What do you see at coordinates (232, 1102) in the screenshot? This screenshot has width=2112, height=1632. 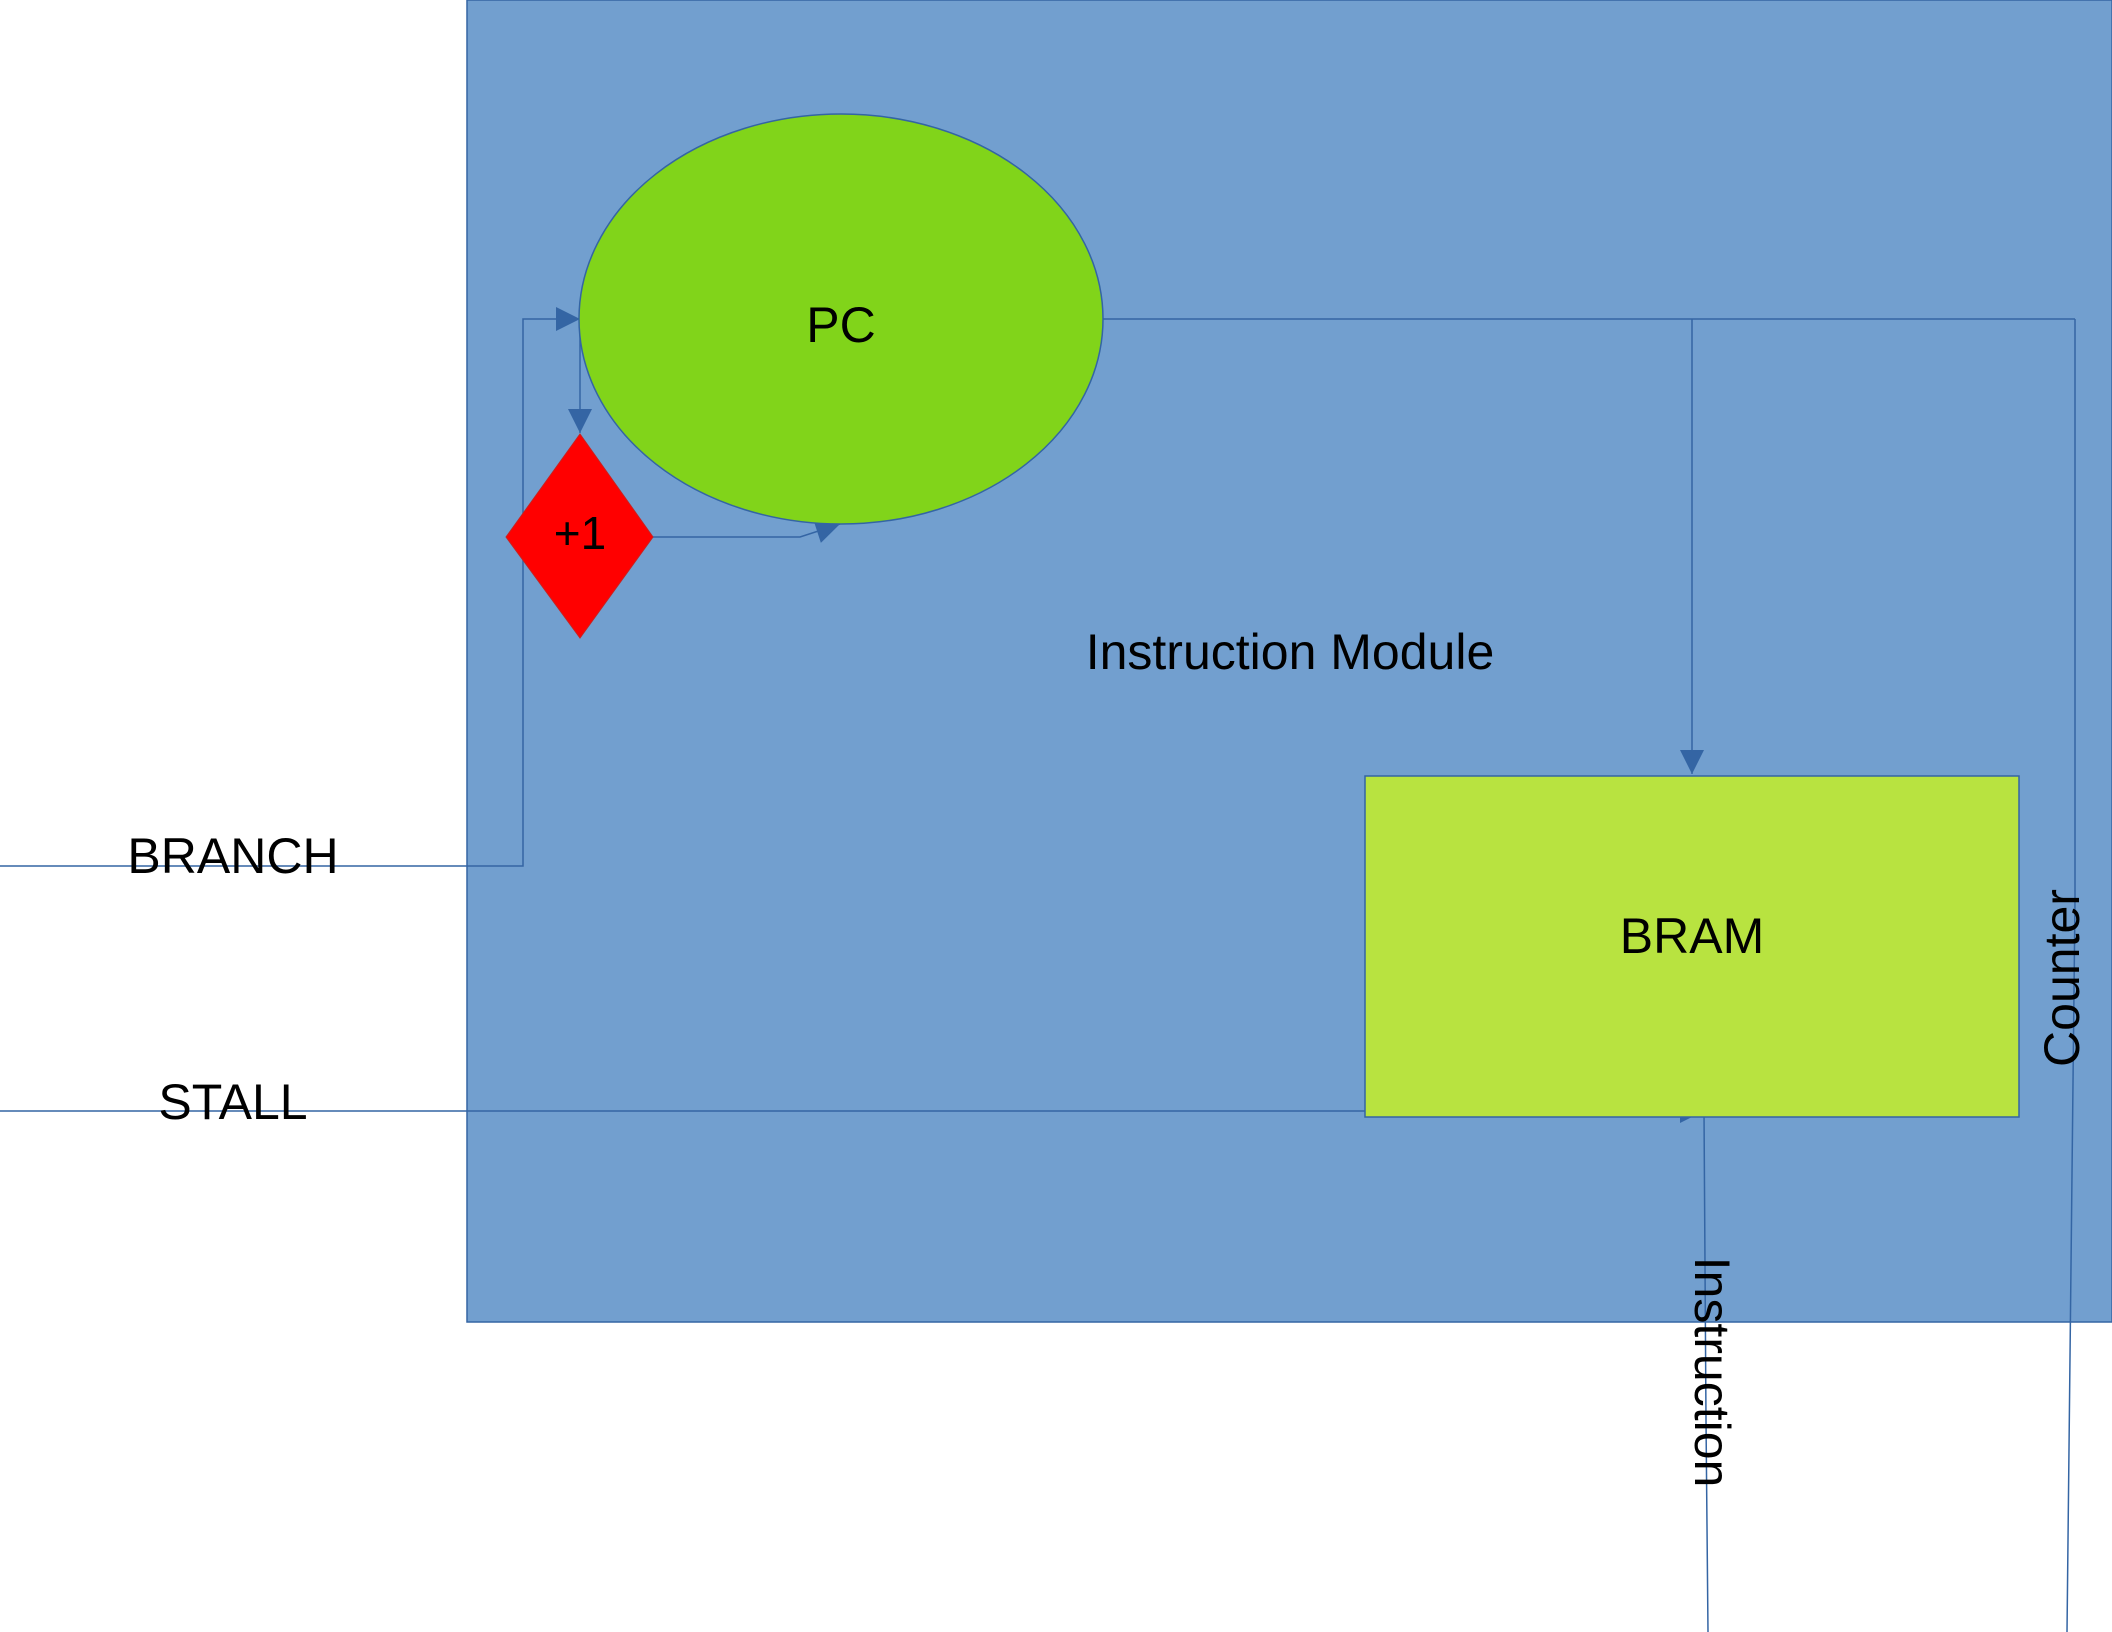 I see `stall-label: STALL` at bounding box center [232, 1102].